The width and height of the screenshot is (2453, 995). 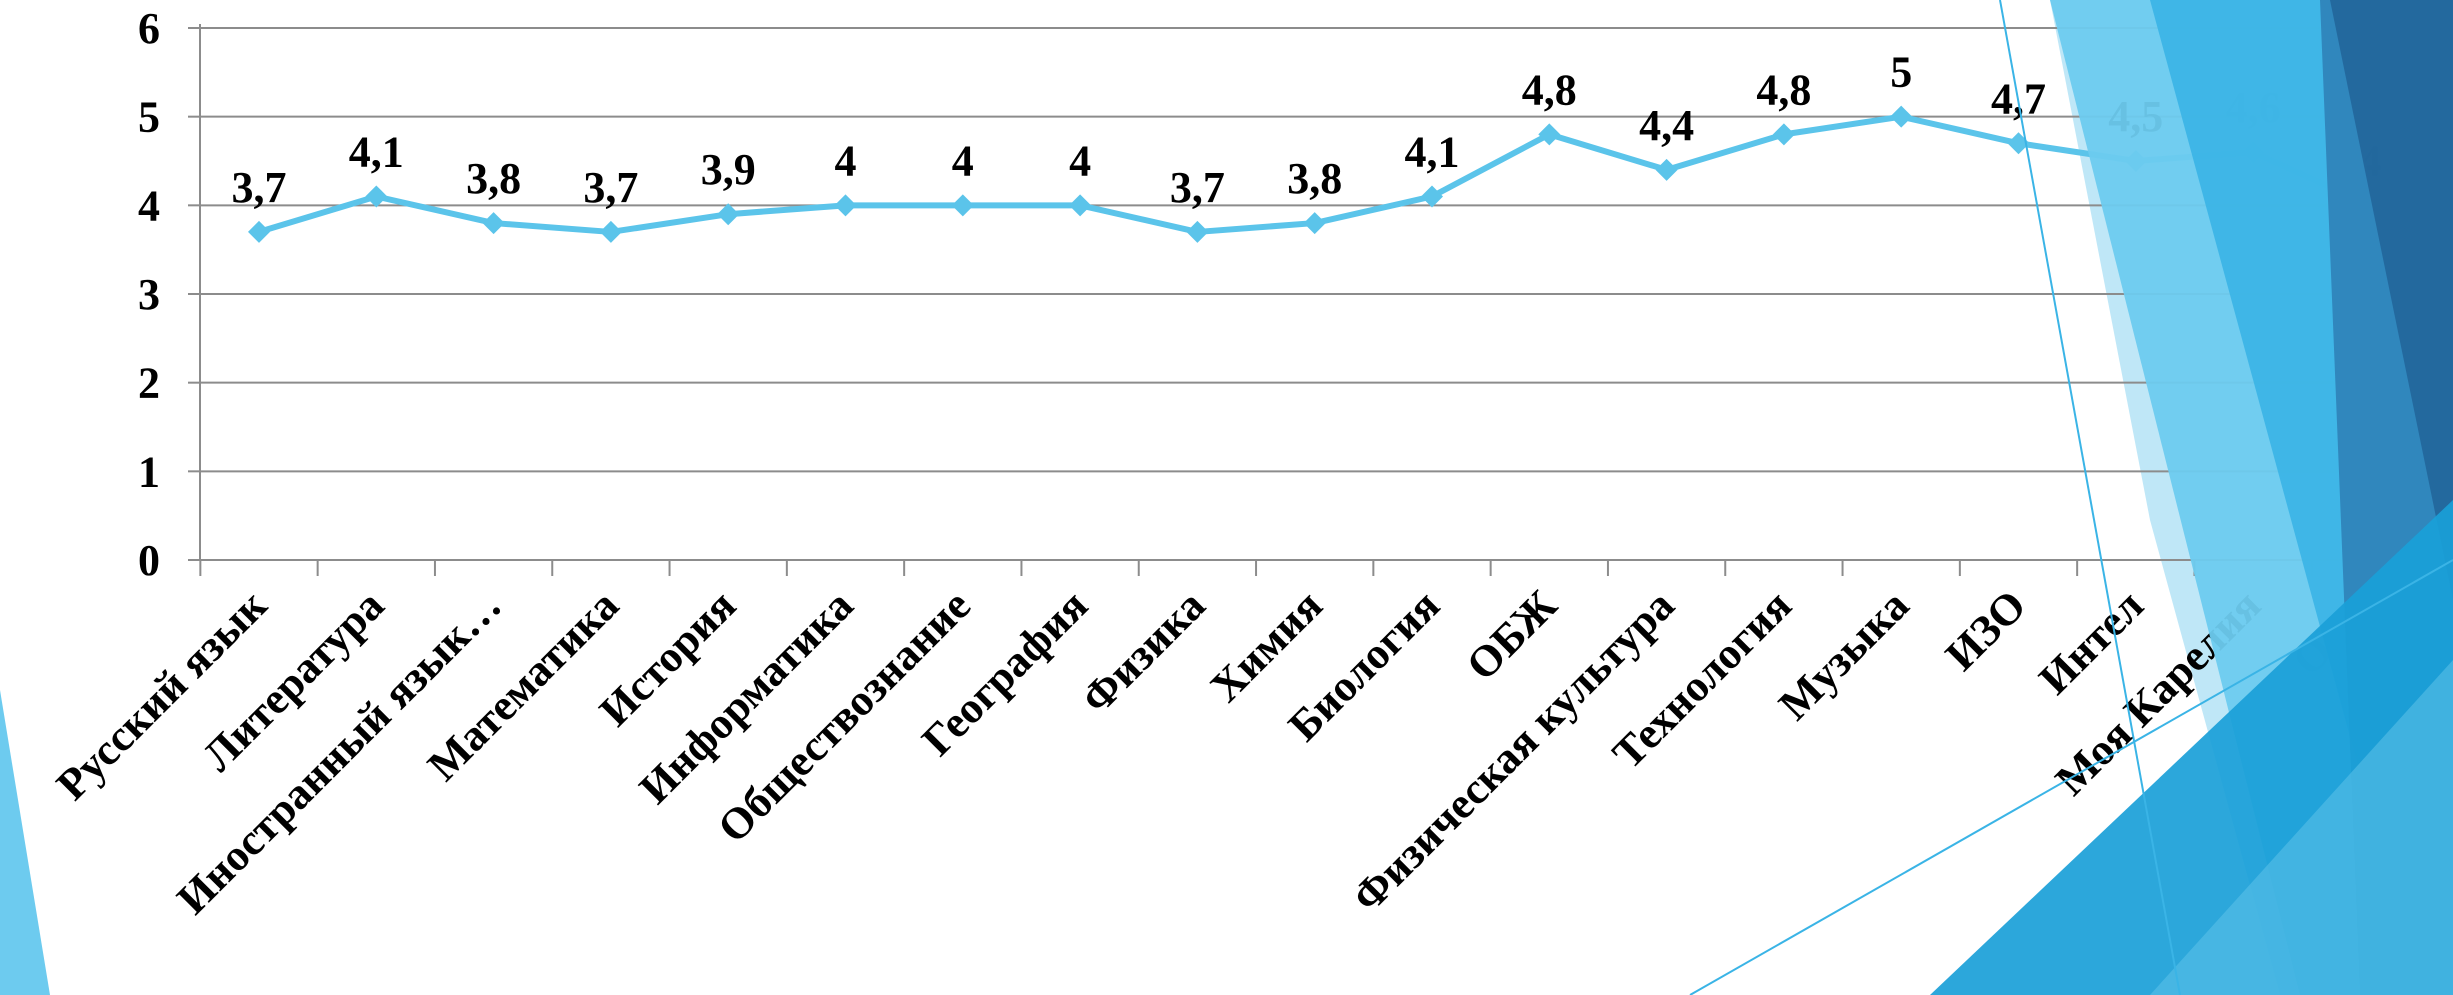 I want to click on y-axis-ticks: 0 1 2 3 4 5 6, so click(x=149, y=294).